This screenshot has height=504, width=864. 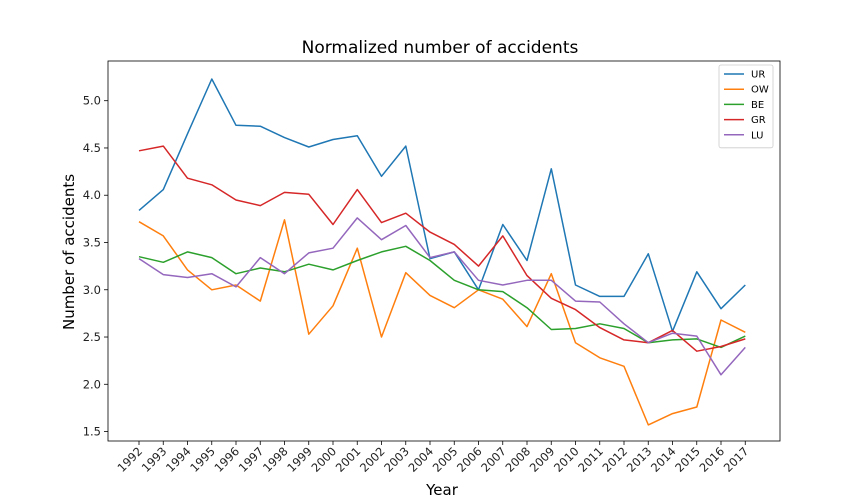 What do you see at coordinates (92, 337) in the screenshot?
I see `y-tick-label: 2.5` at bounding box center [92, 337].